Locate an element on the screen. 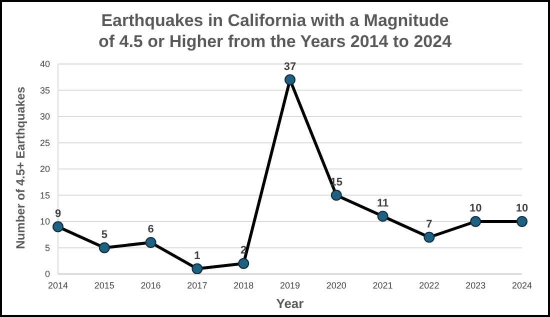  y-tick-label: 5 is located at coordinates (47, 247).